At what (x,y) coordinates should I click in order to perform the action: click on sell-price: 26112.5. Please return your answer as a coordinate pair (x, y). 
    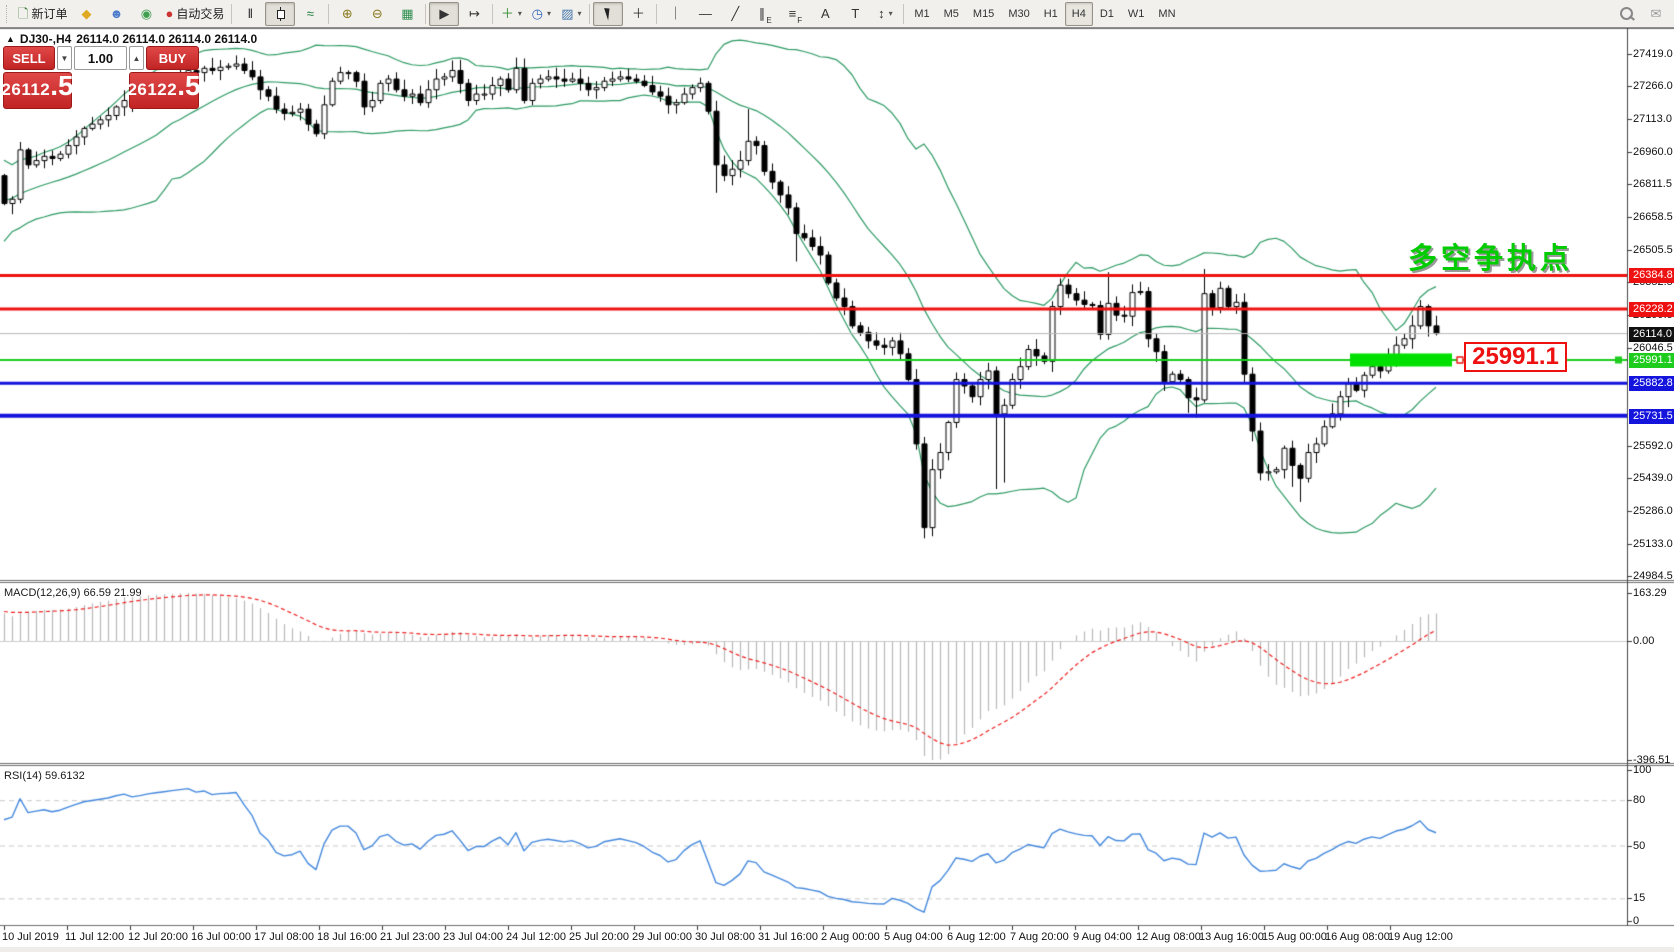
    Looking at the image, I should click on (37, 90).